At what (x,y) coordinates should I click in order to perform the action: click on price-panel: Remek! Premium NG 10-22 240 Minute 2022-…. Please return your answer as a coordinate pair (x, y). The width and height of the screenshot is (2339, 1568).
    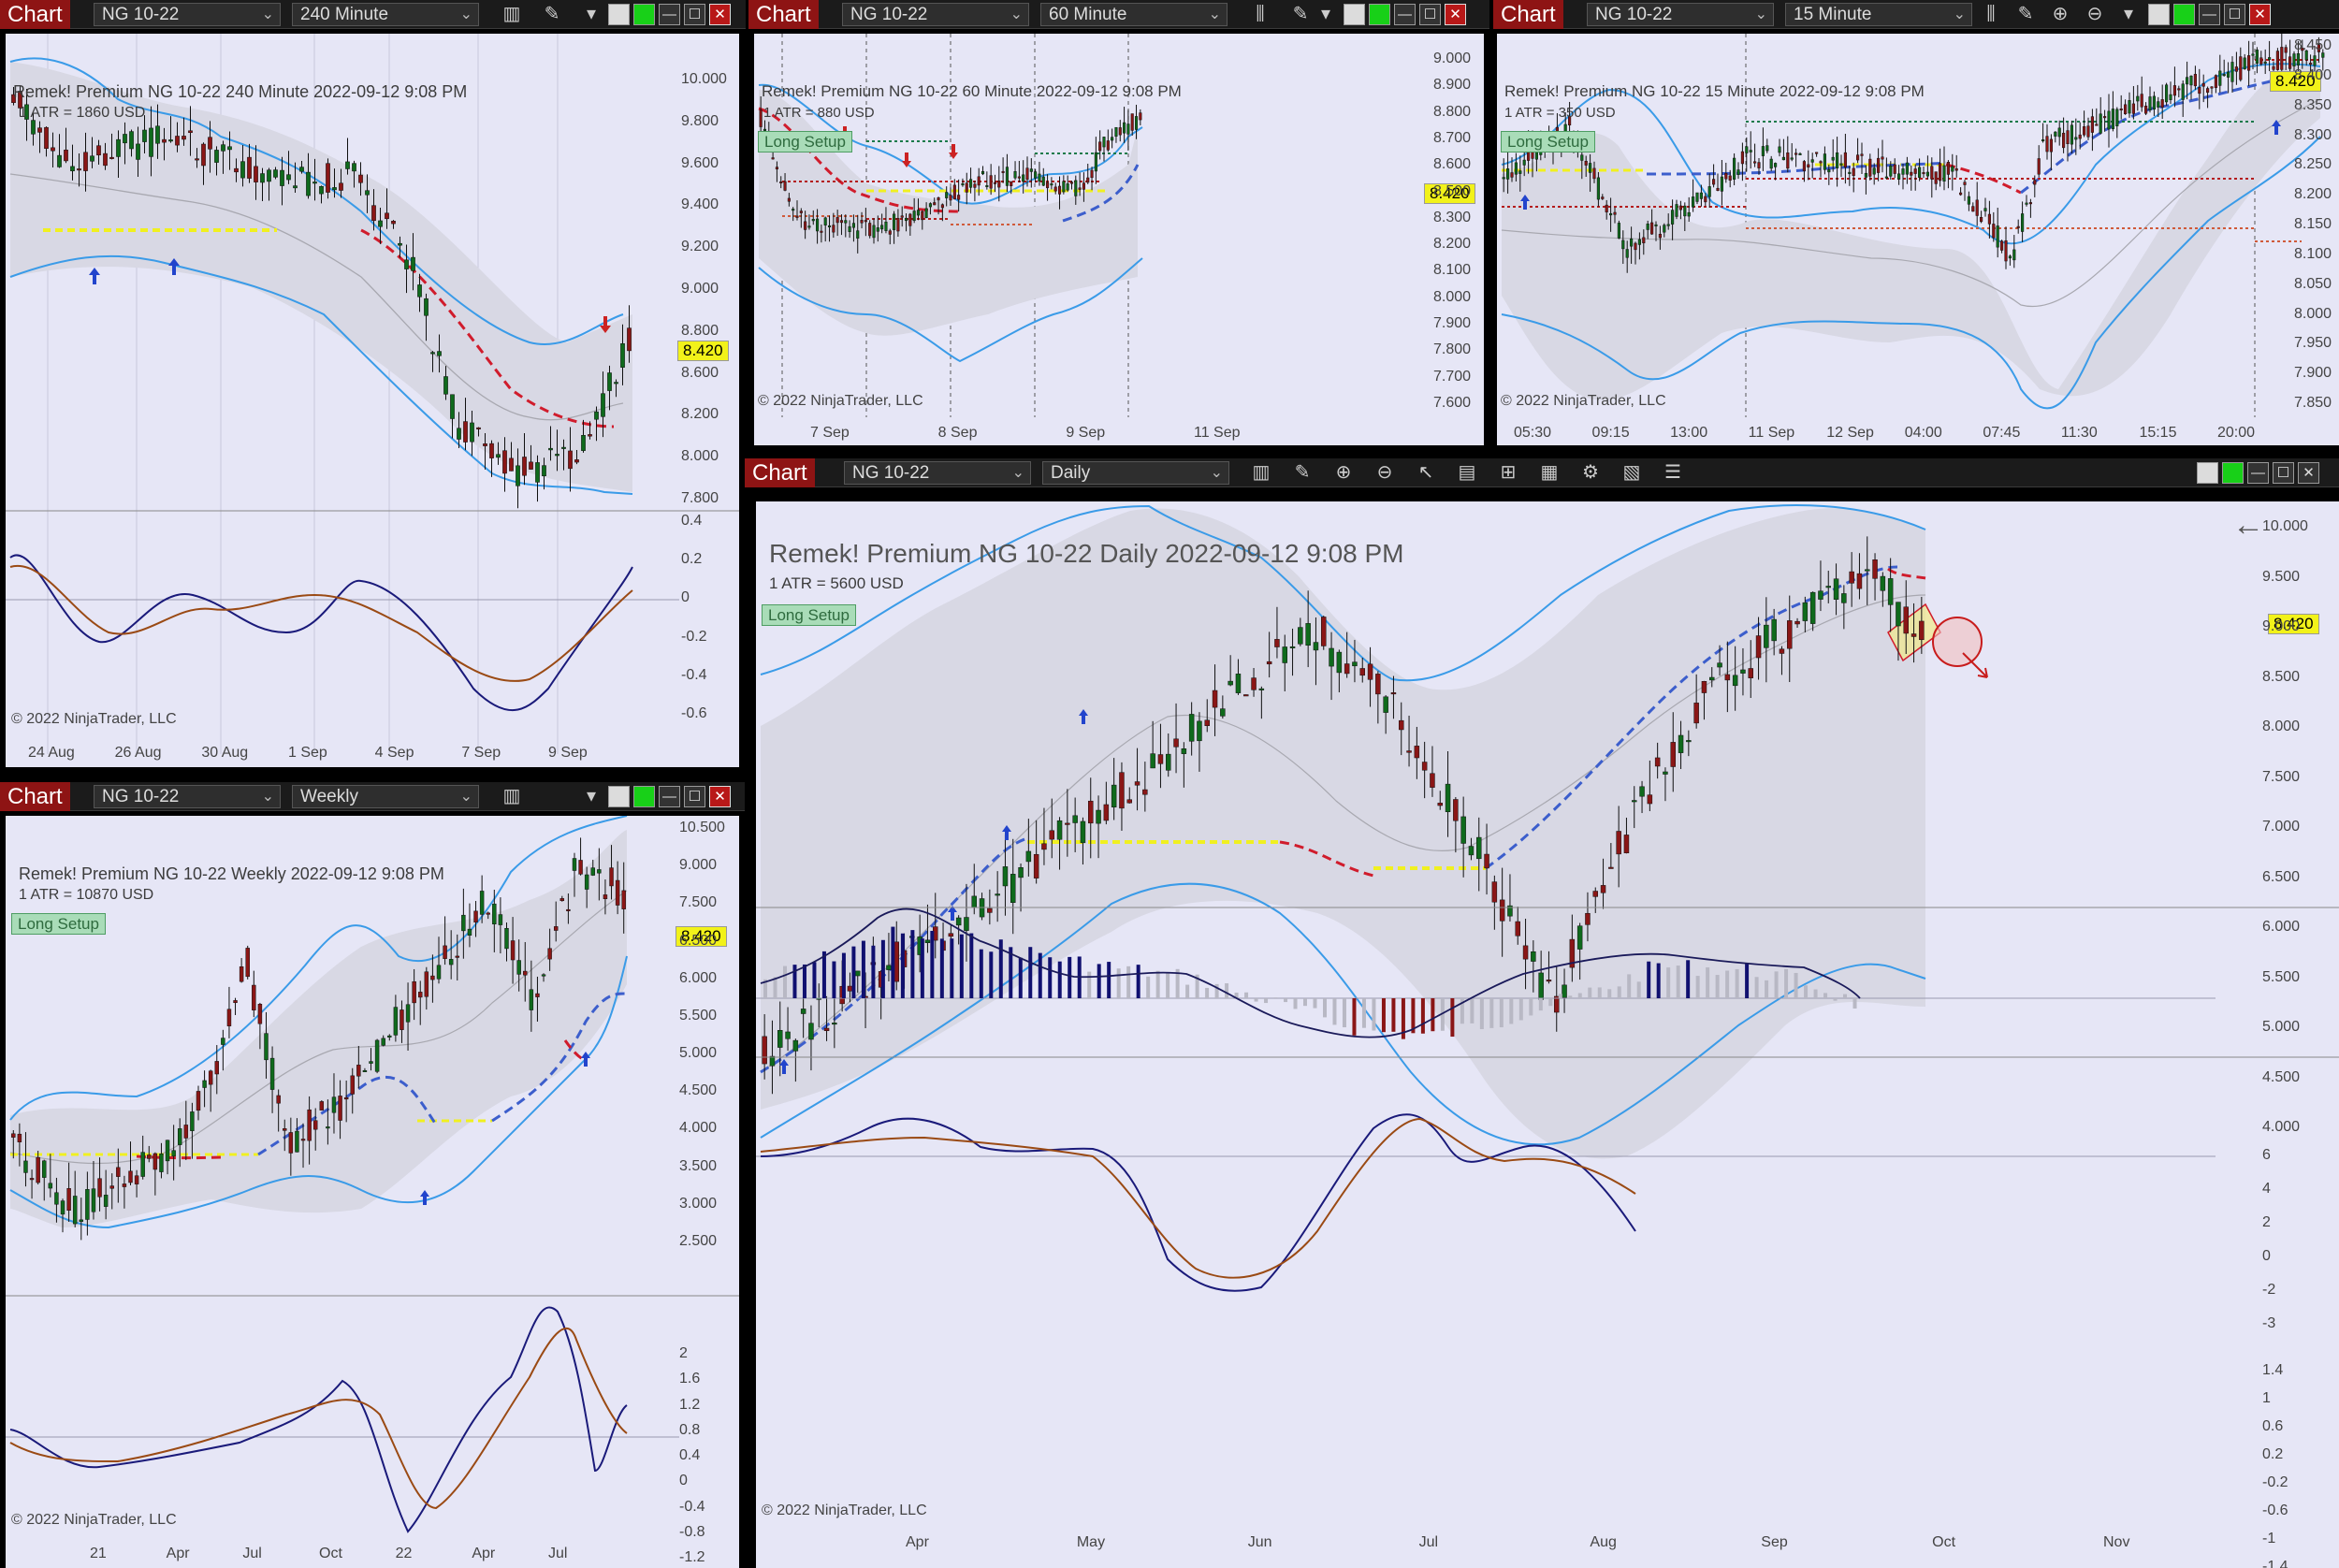
    Looking at the image, I should click on (372, 400).